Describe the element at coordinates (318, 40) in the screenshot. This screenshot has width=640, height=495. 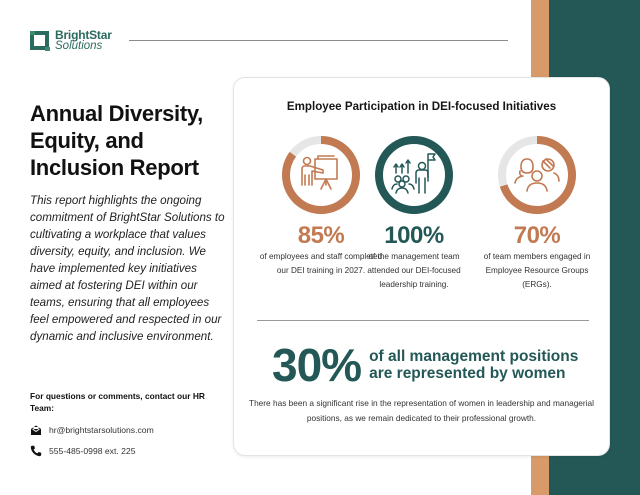
I see `header-divider` at that location.